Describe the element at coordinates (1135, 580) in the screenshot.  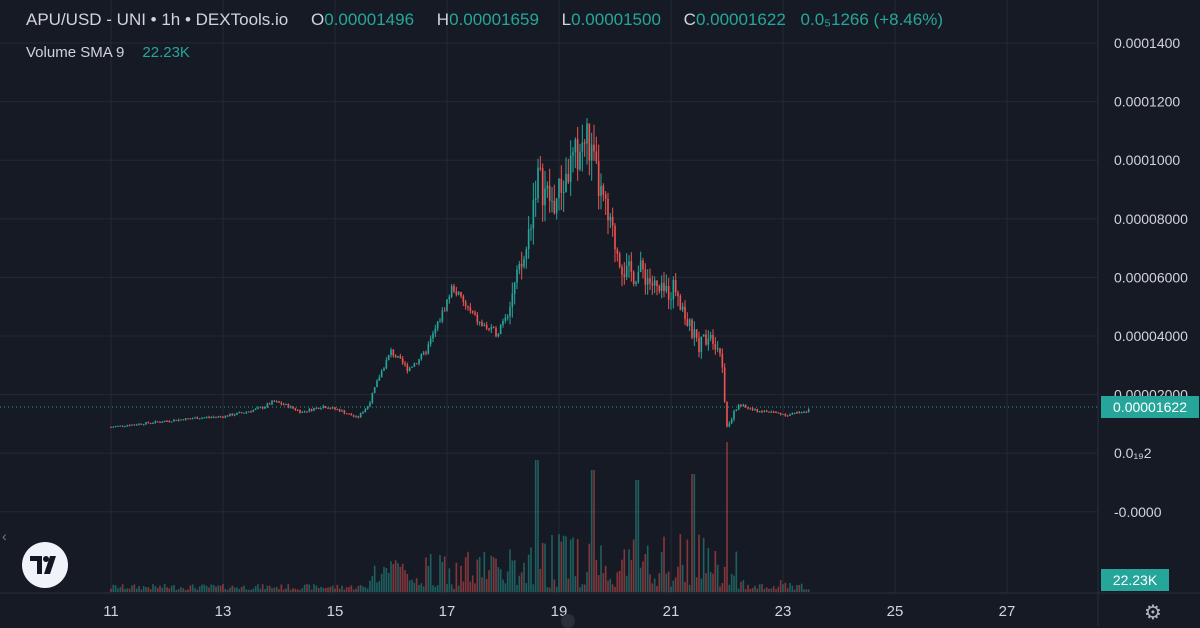
I see `volume-tag: 22.23K` at that location.